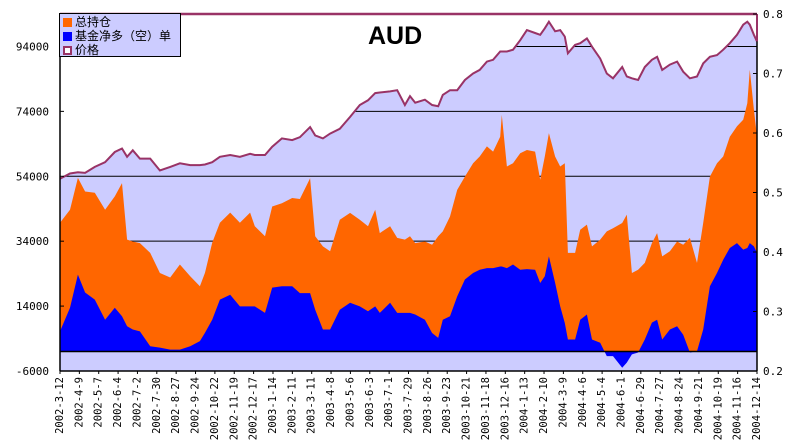  What do you see at coordinates (67, 36) in the screenshot?
I see `legend-swatch-net` at bounding box center [67, 36].